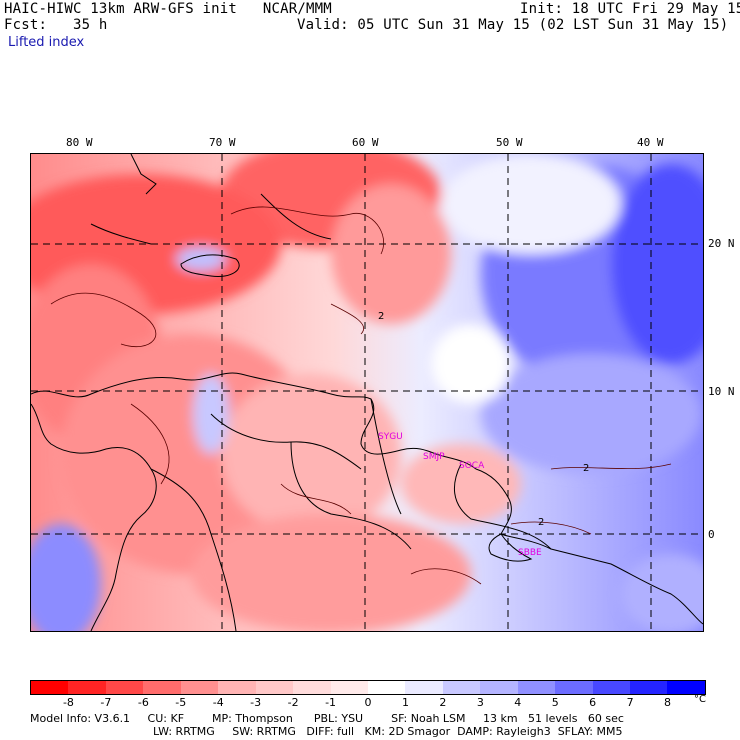  I want to click on colorbar-tick-label: 3, so click(480, 702).